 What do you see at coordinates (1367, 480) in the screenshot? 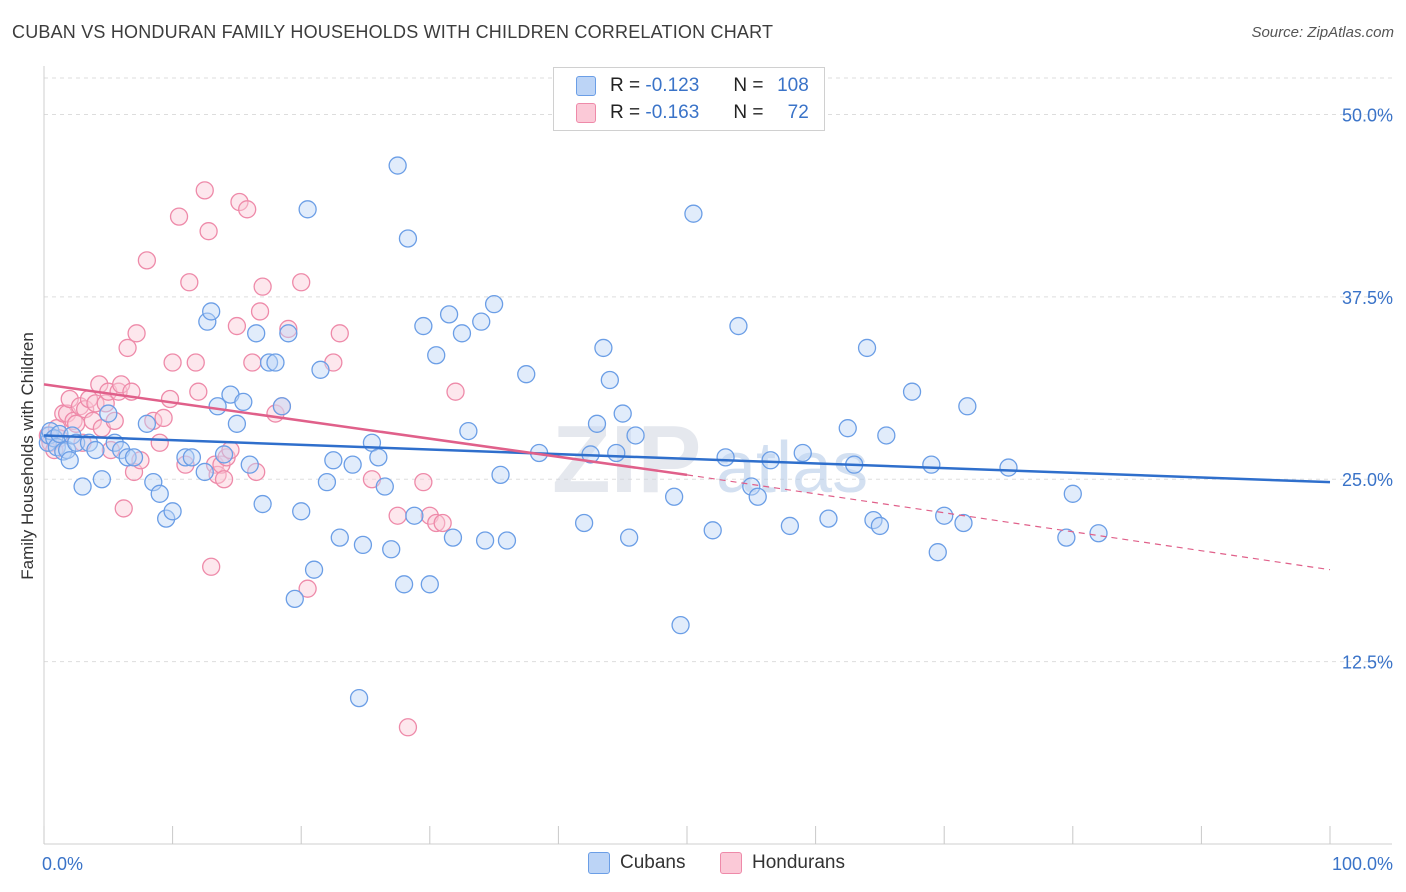
I see `y-tick-label: 25.0%` at bounding box center [1367, 480].